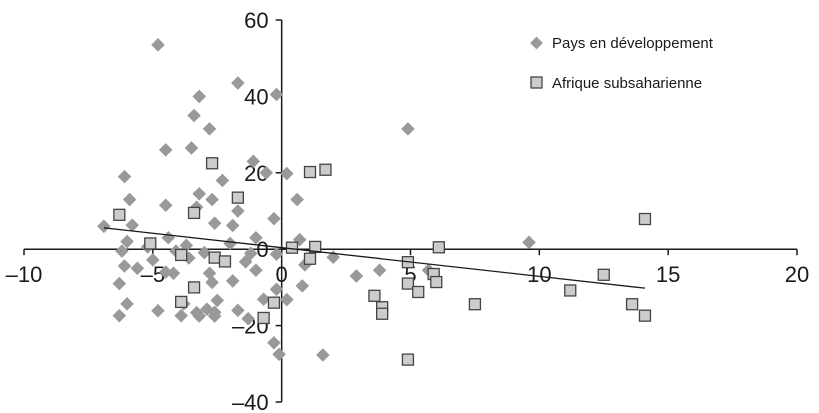 The height and width of the screenshot is (413, 819). I want to click on legend-diamond-marker, so click(536, 43).